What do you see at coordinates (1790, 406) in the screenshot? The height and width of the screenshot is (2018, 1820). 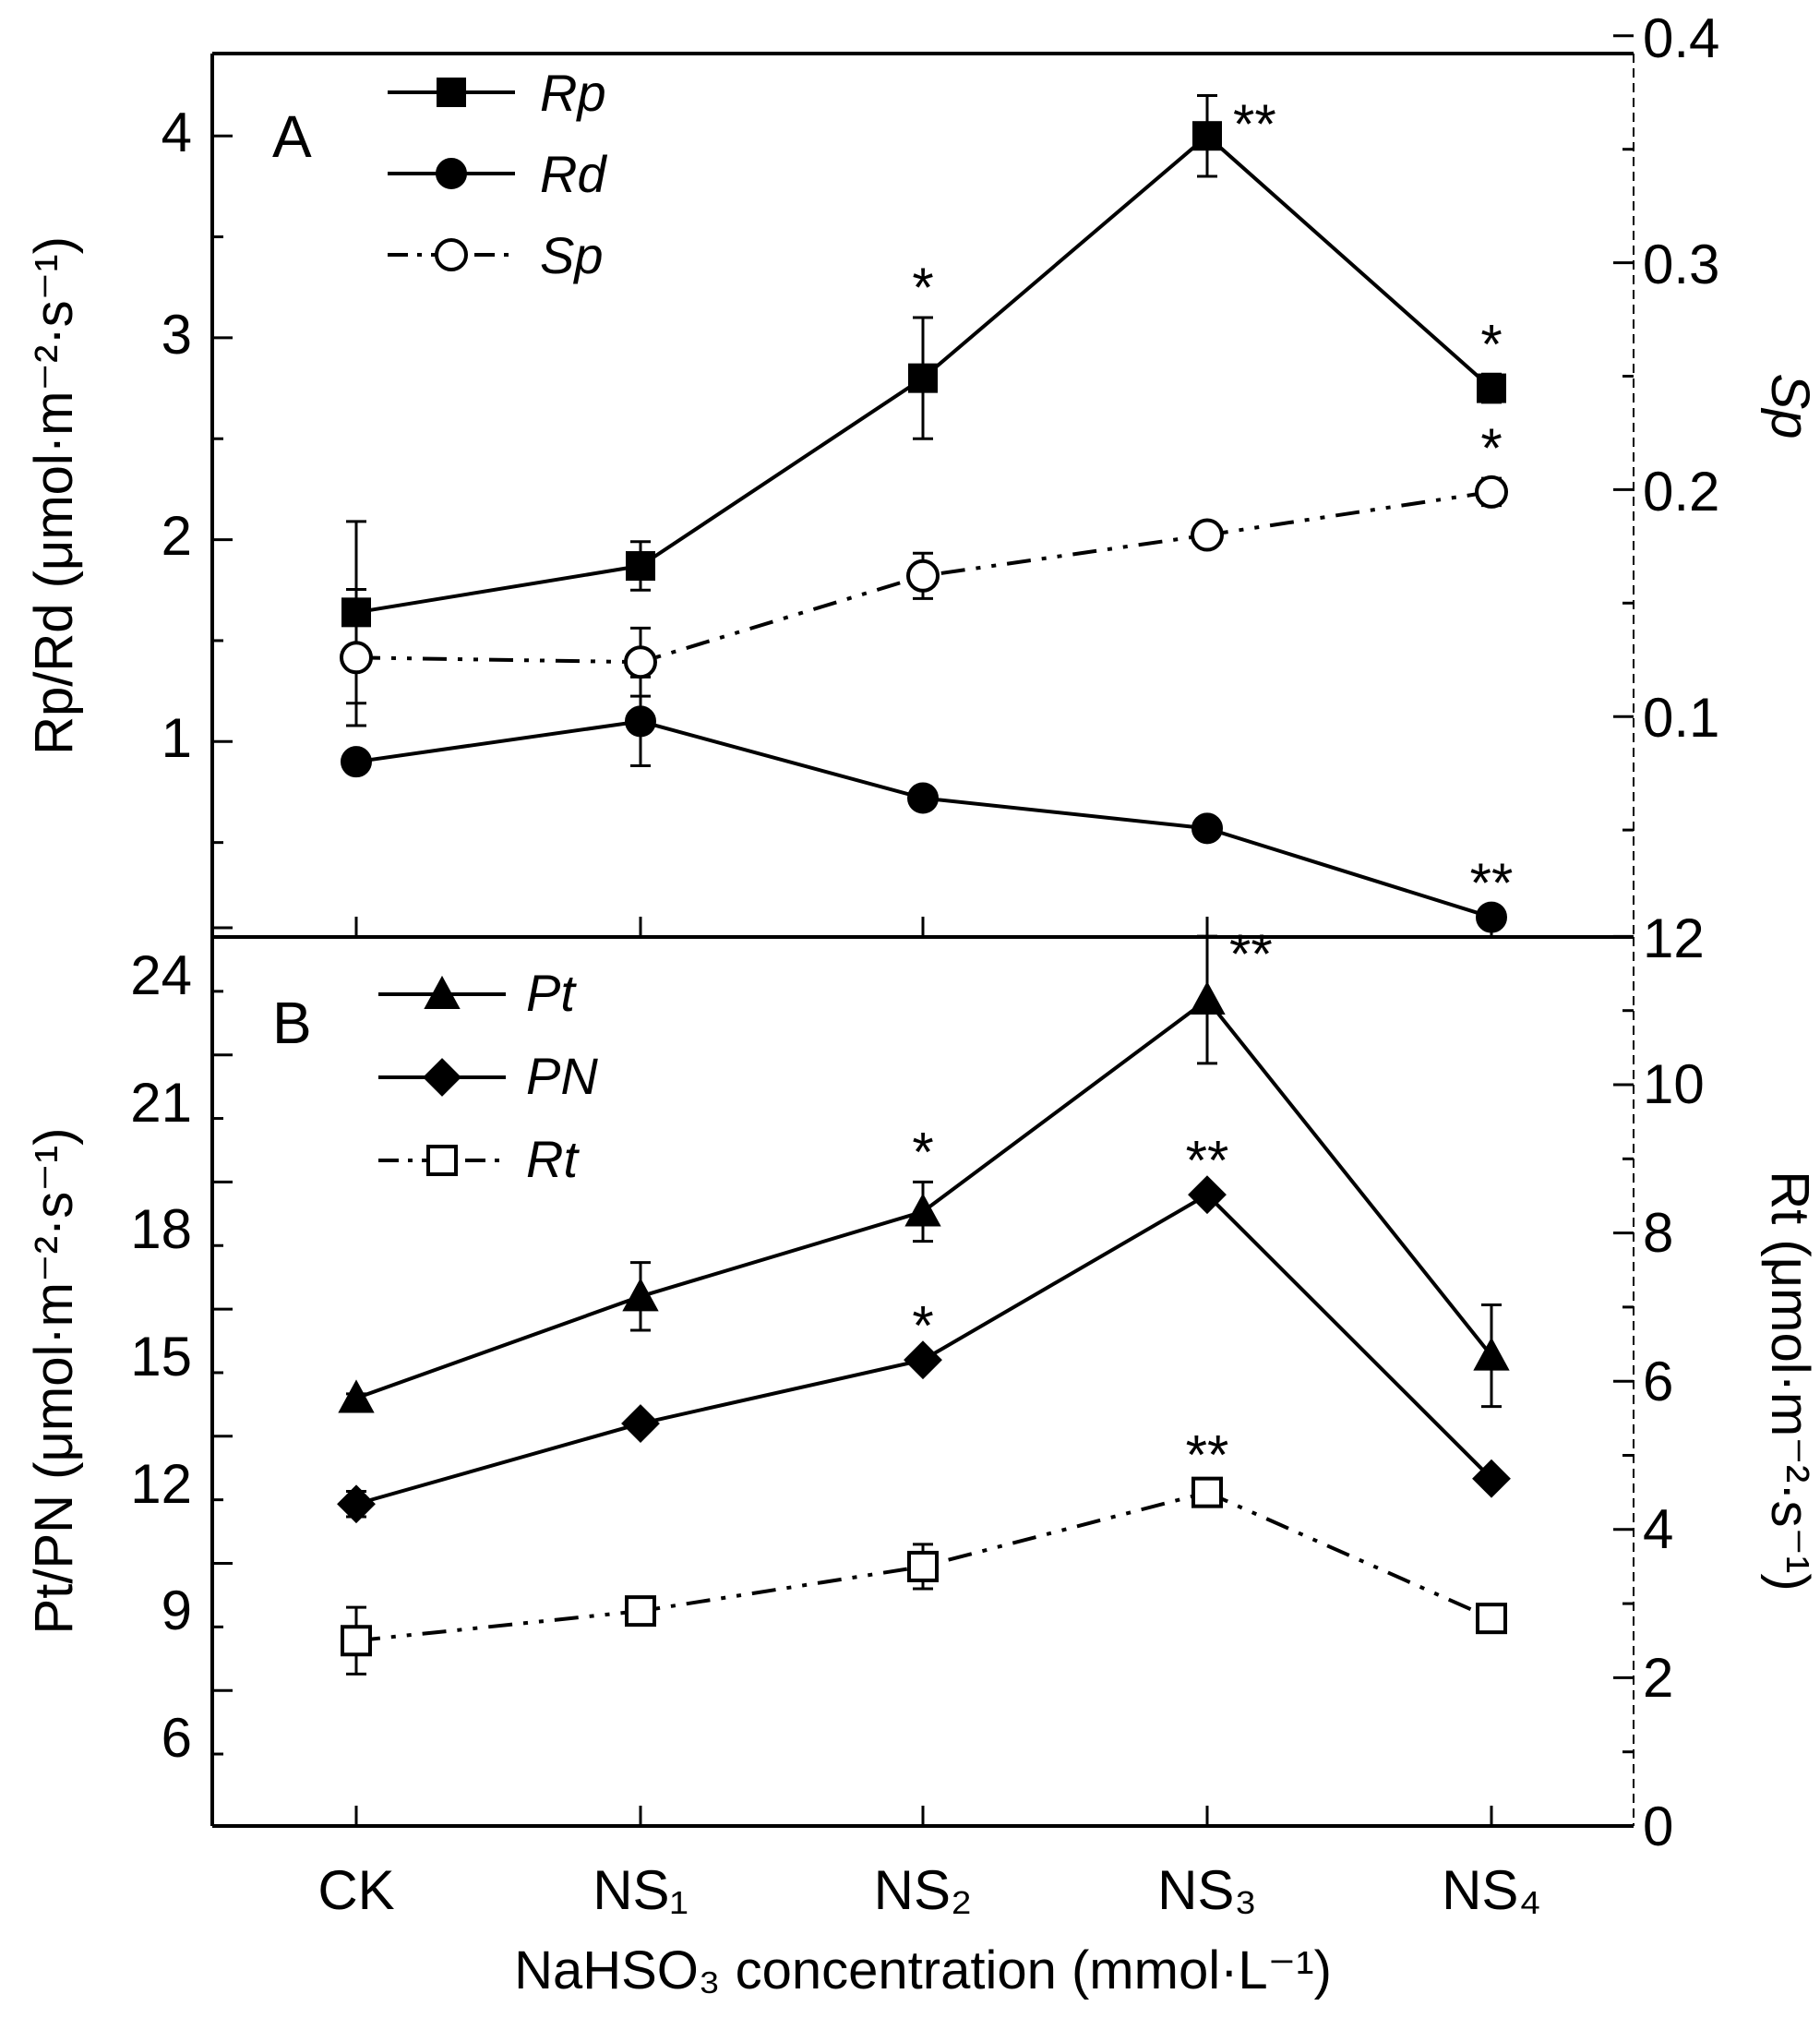 I see `panel-a-right-axis-title: Sp` at bounding box center [1790, 406].